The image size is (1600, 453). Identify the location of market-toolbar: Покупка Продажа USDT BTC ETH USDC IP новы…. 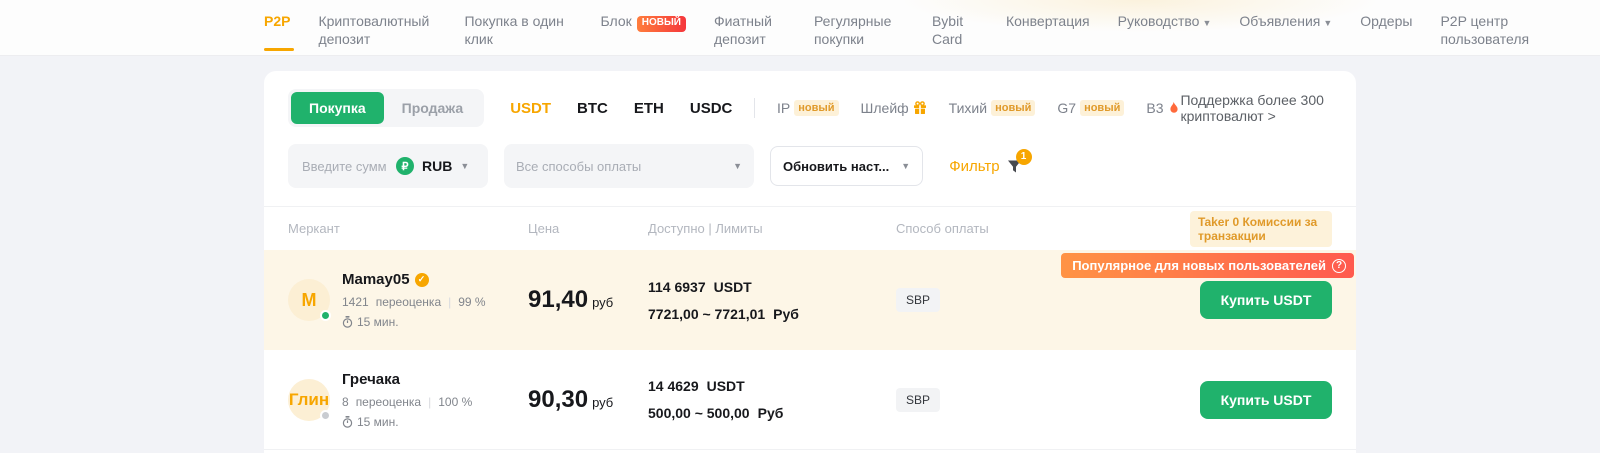
(810, 99).